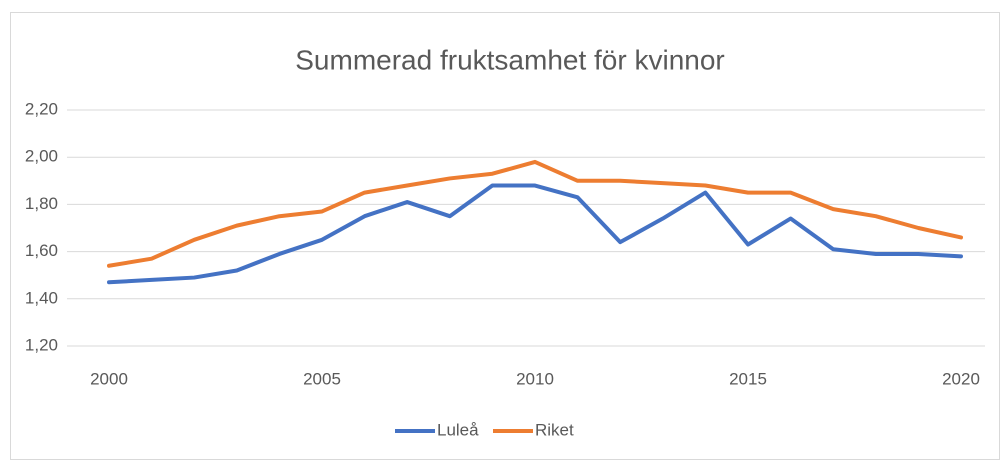 Image resolution: width=1002 pixels, height=461 pixels. Describe the element at coordinates (41, 250) in the screenshot. I see `y-tick-label: 1,60` at that location.